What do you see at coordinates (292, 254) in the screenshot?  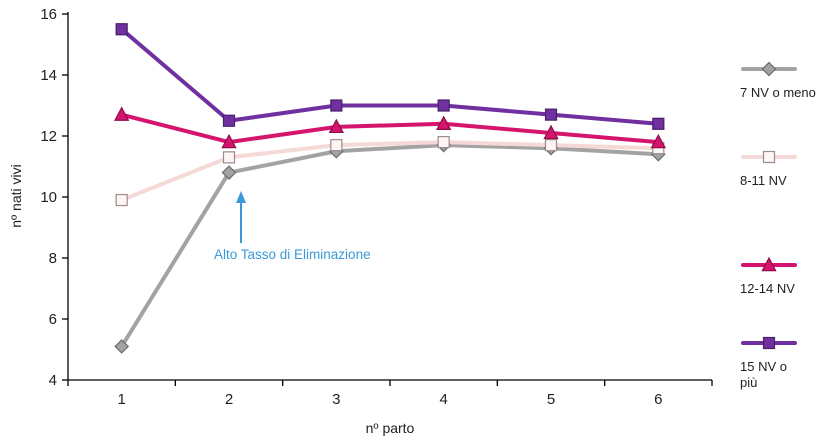 I see `annotation-text: Alto Tasso di Eliminazione` at bounding box center [292, 254].